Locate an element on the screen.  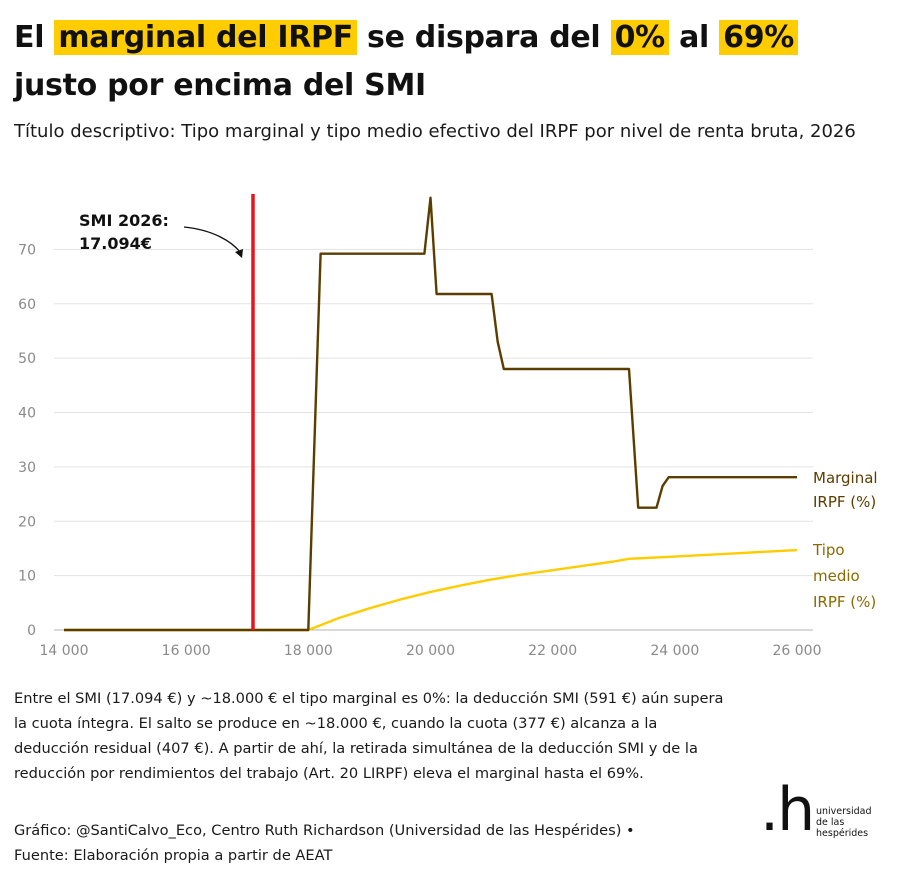
headline-part-4: justo por encima del SMI is located at coordinates (220, 85).